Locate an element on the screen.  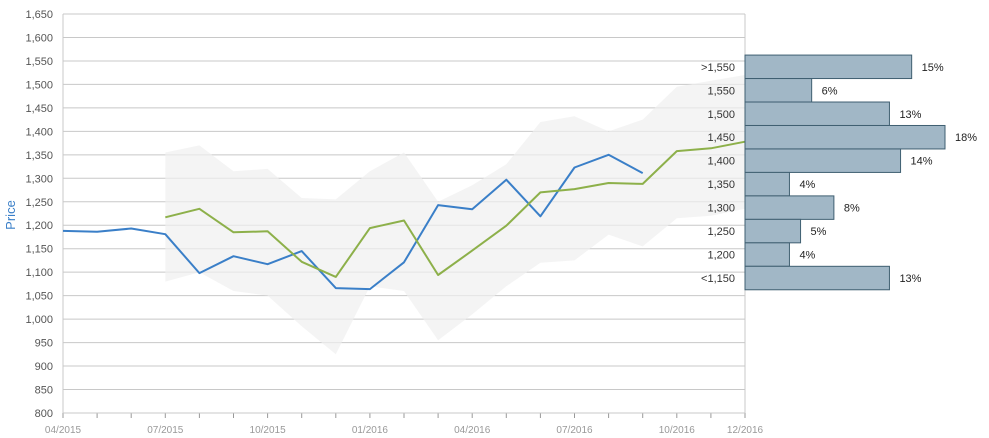
y-tick-label: 1,250 is located at coordinates (39, 203).